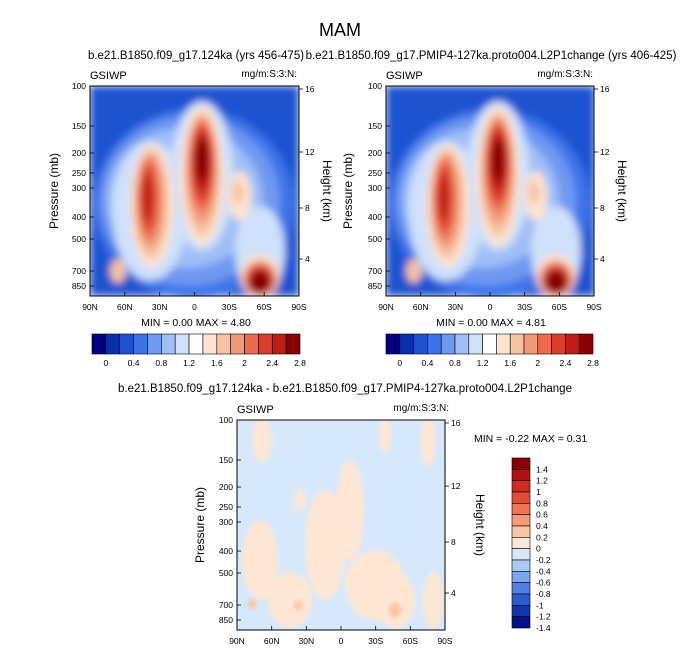  I want to click on colorbar-diff-label: -0.6, so click(543, 583).